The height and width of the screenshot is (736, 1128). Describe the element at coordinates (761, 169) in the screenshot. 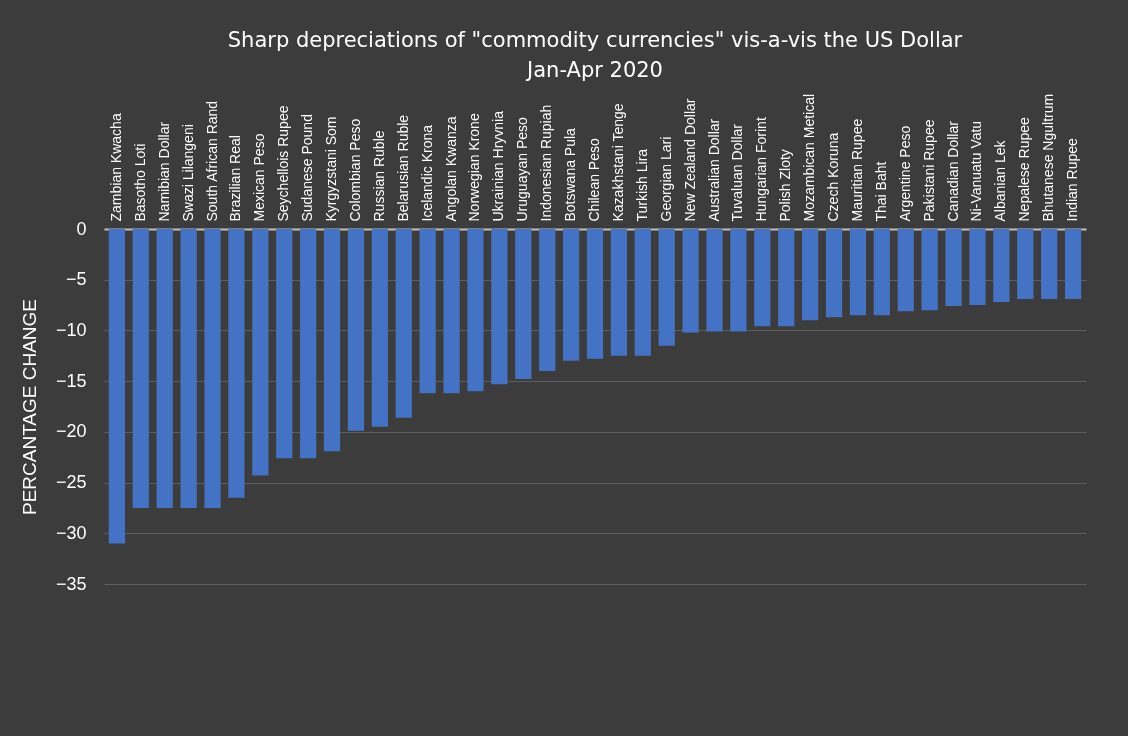

I see `x-tick-label: Hungarian Forint` at that location.